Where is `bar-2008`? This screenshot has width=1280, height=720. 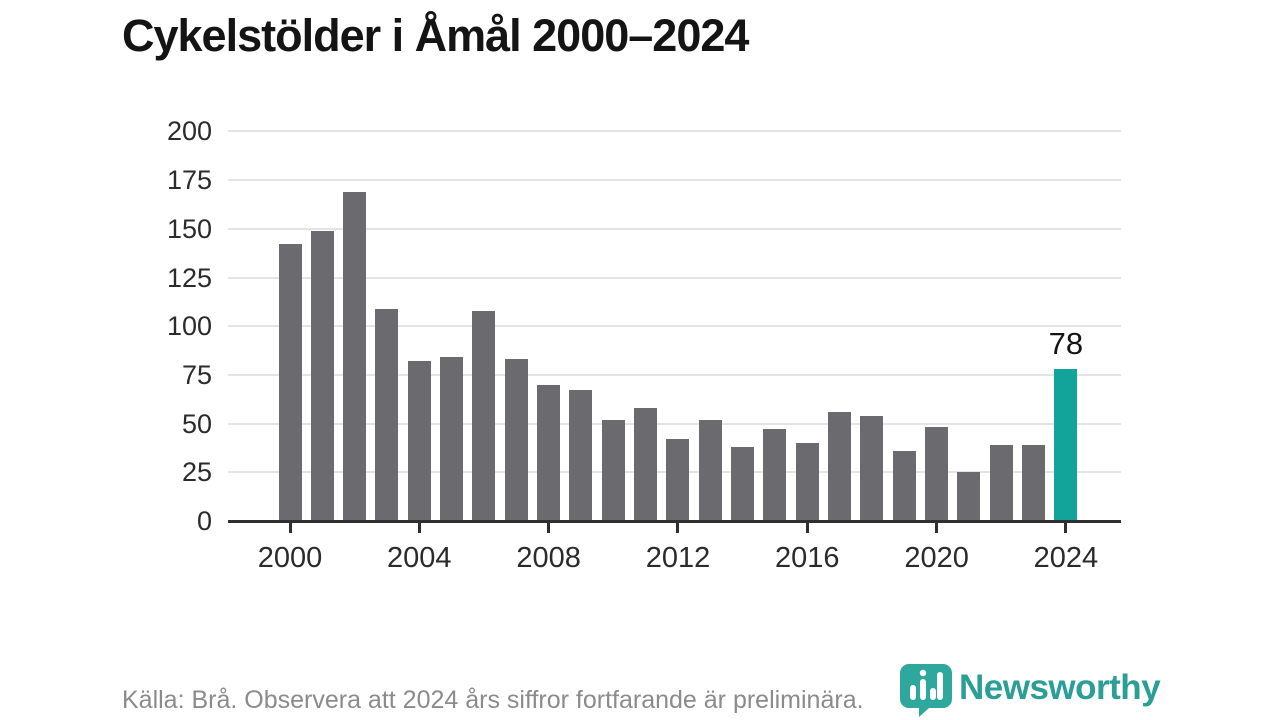 bar-2008 is located at coordinates (549, 452).